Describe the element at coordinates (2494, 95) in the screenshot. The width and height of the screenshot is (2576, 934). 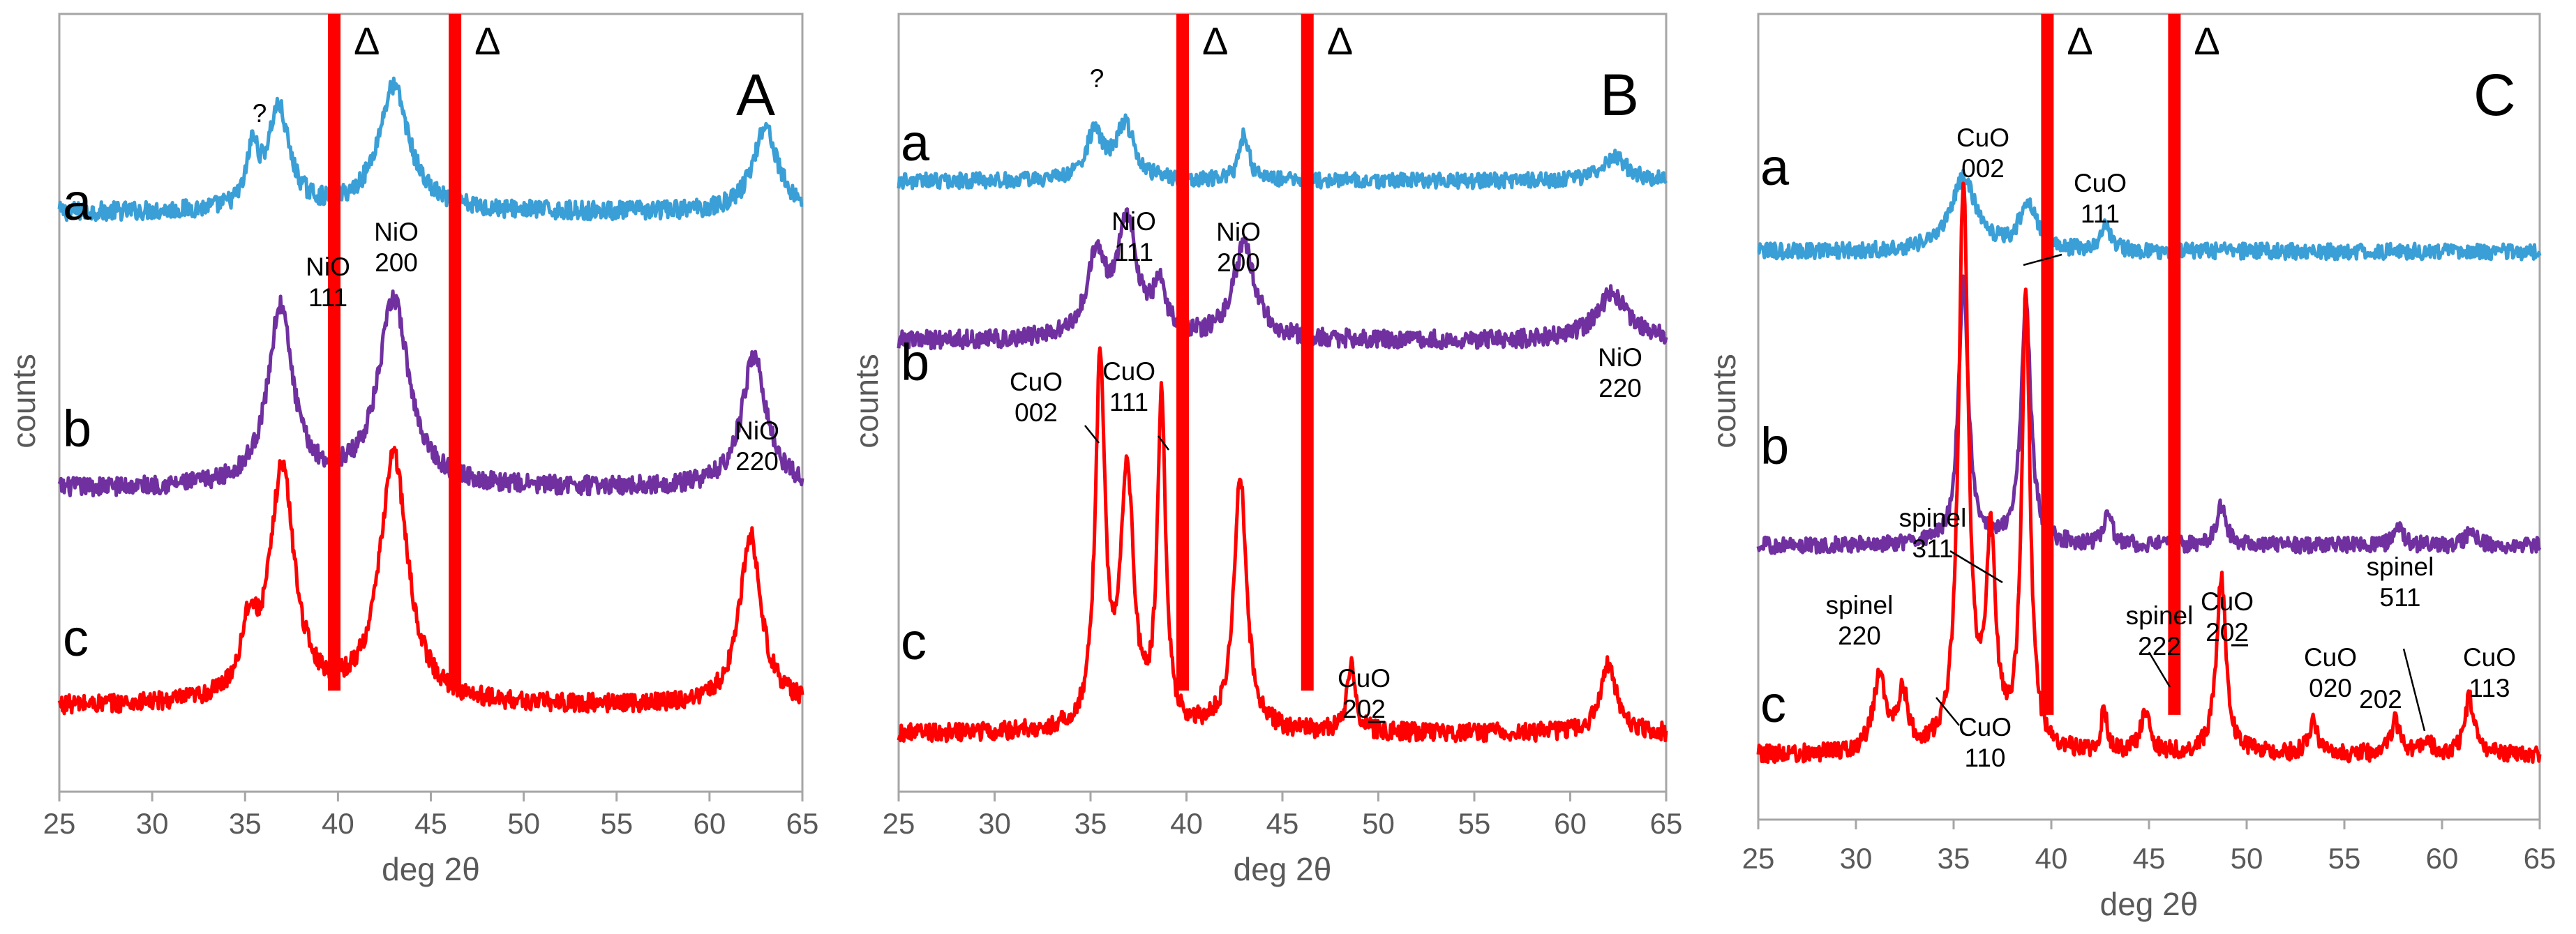
I see `panel-letter: C` at that location.